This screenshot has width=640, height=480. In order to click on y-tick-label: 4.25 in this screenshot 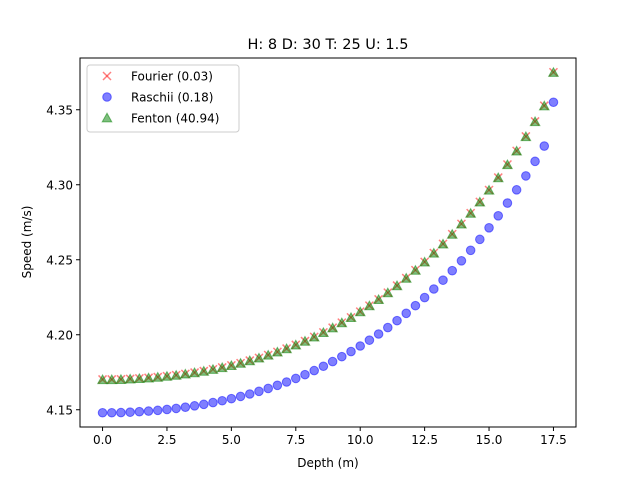, I will do `click(59, 260)`.